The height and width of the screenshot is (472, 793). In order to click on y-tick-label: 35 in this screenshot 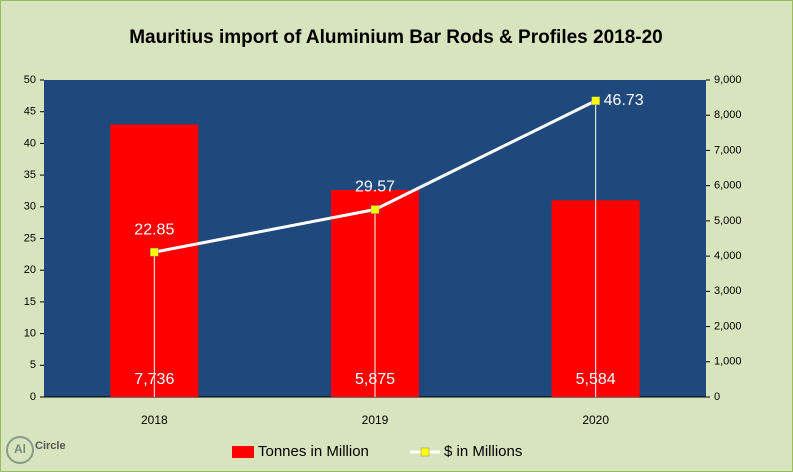, I will do `click(30, 175)`.